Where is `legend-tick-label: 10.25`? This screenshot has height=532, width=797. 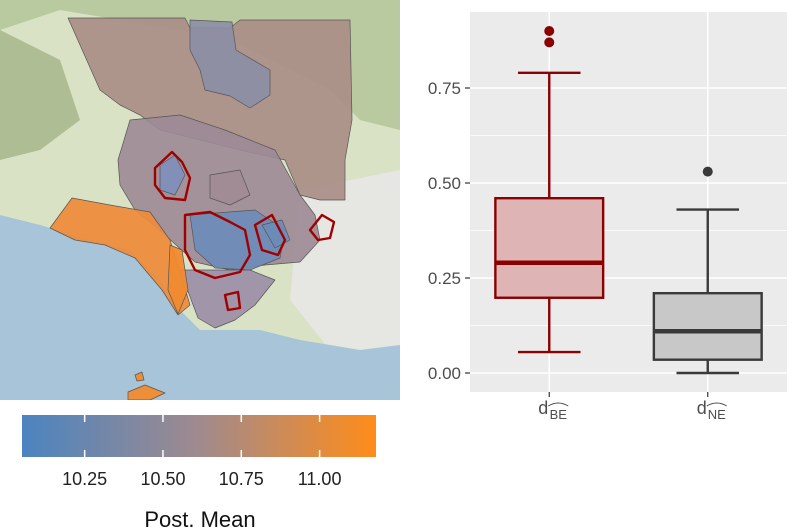 legend-tick-label: 10.25 is located at coordinates (84, 479).